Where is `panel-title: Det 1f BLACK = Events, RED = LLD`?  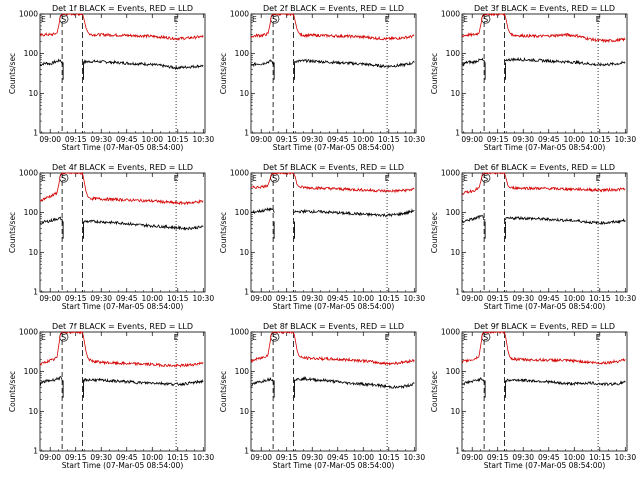 panel-title: Det 1f BLACK = Events, RED = LLD is located at coordinates (122, 8).